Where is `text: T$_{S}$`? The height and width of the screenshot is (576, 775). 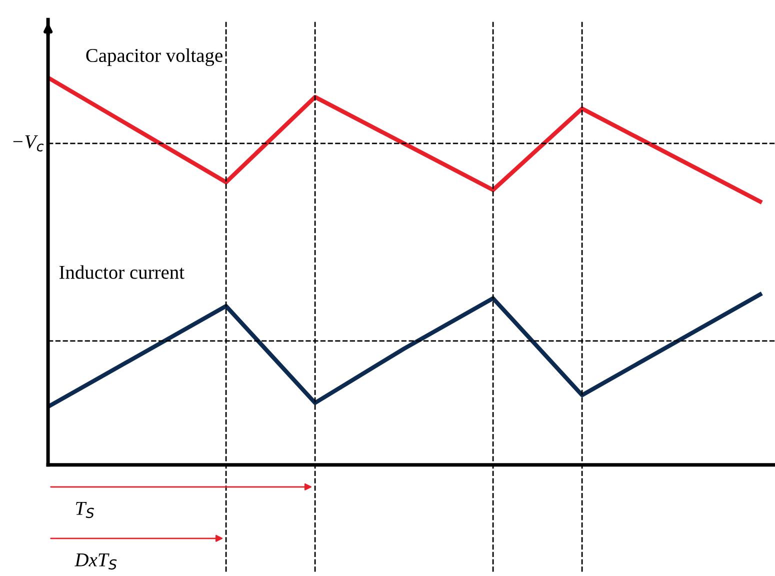 text: T$_{S}$ is located at coordinates (85, 510).